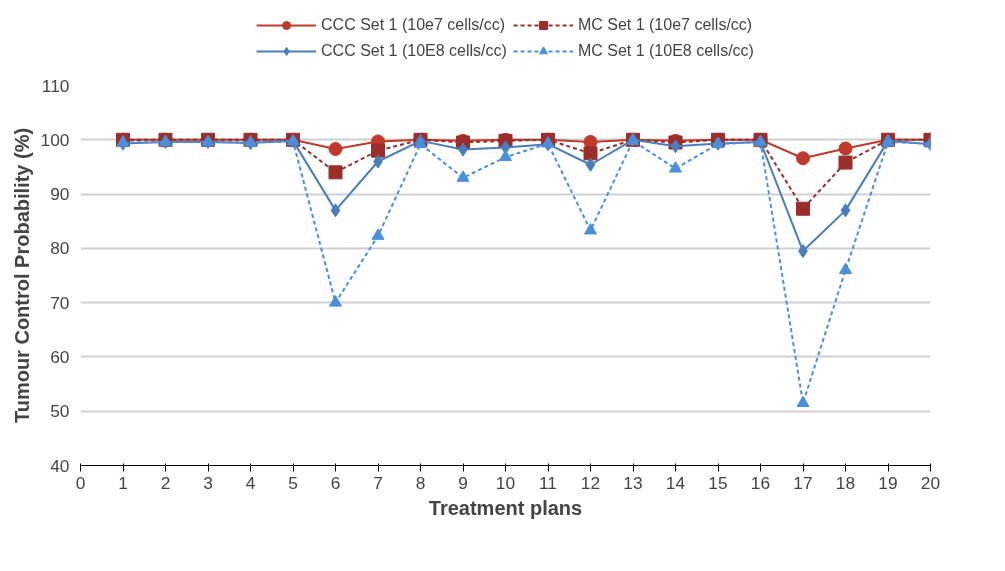 Image resolution: width=1005 pixels, height=571 pixels. Describe the element at coordinates (21, 275) in the screenshot. I see `y-axis-title: Tumour Control Probability (%)` at that location.